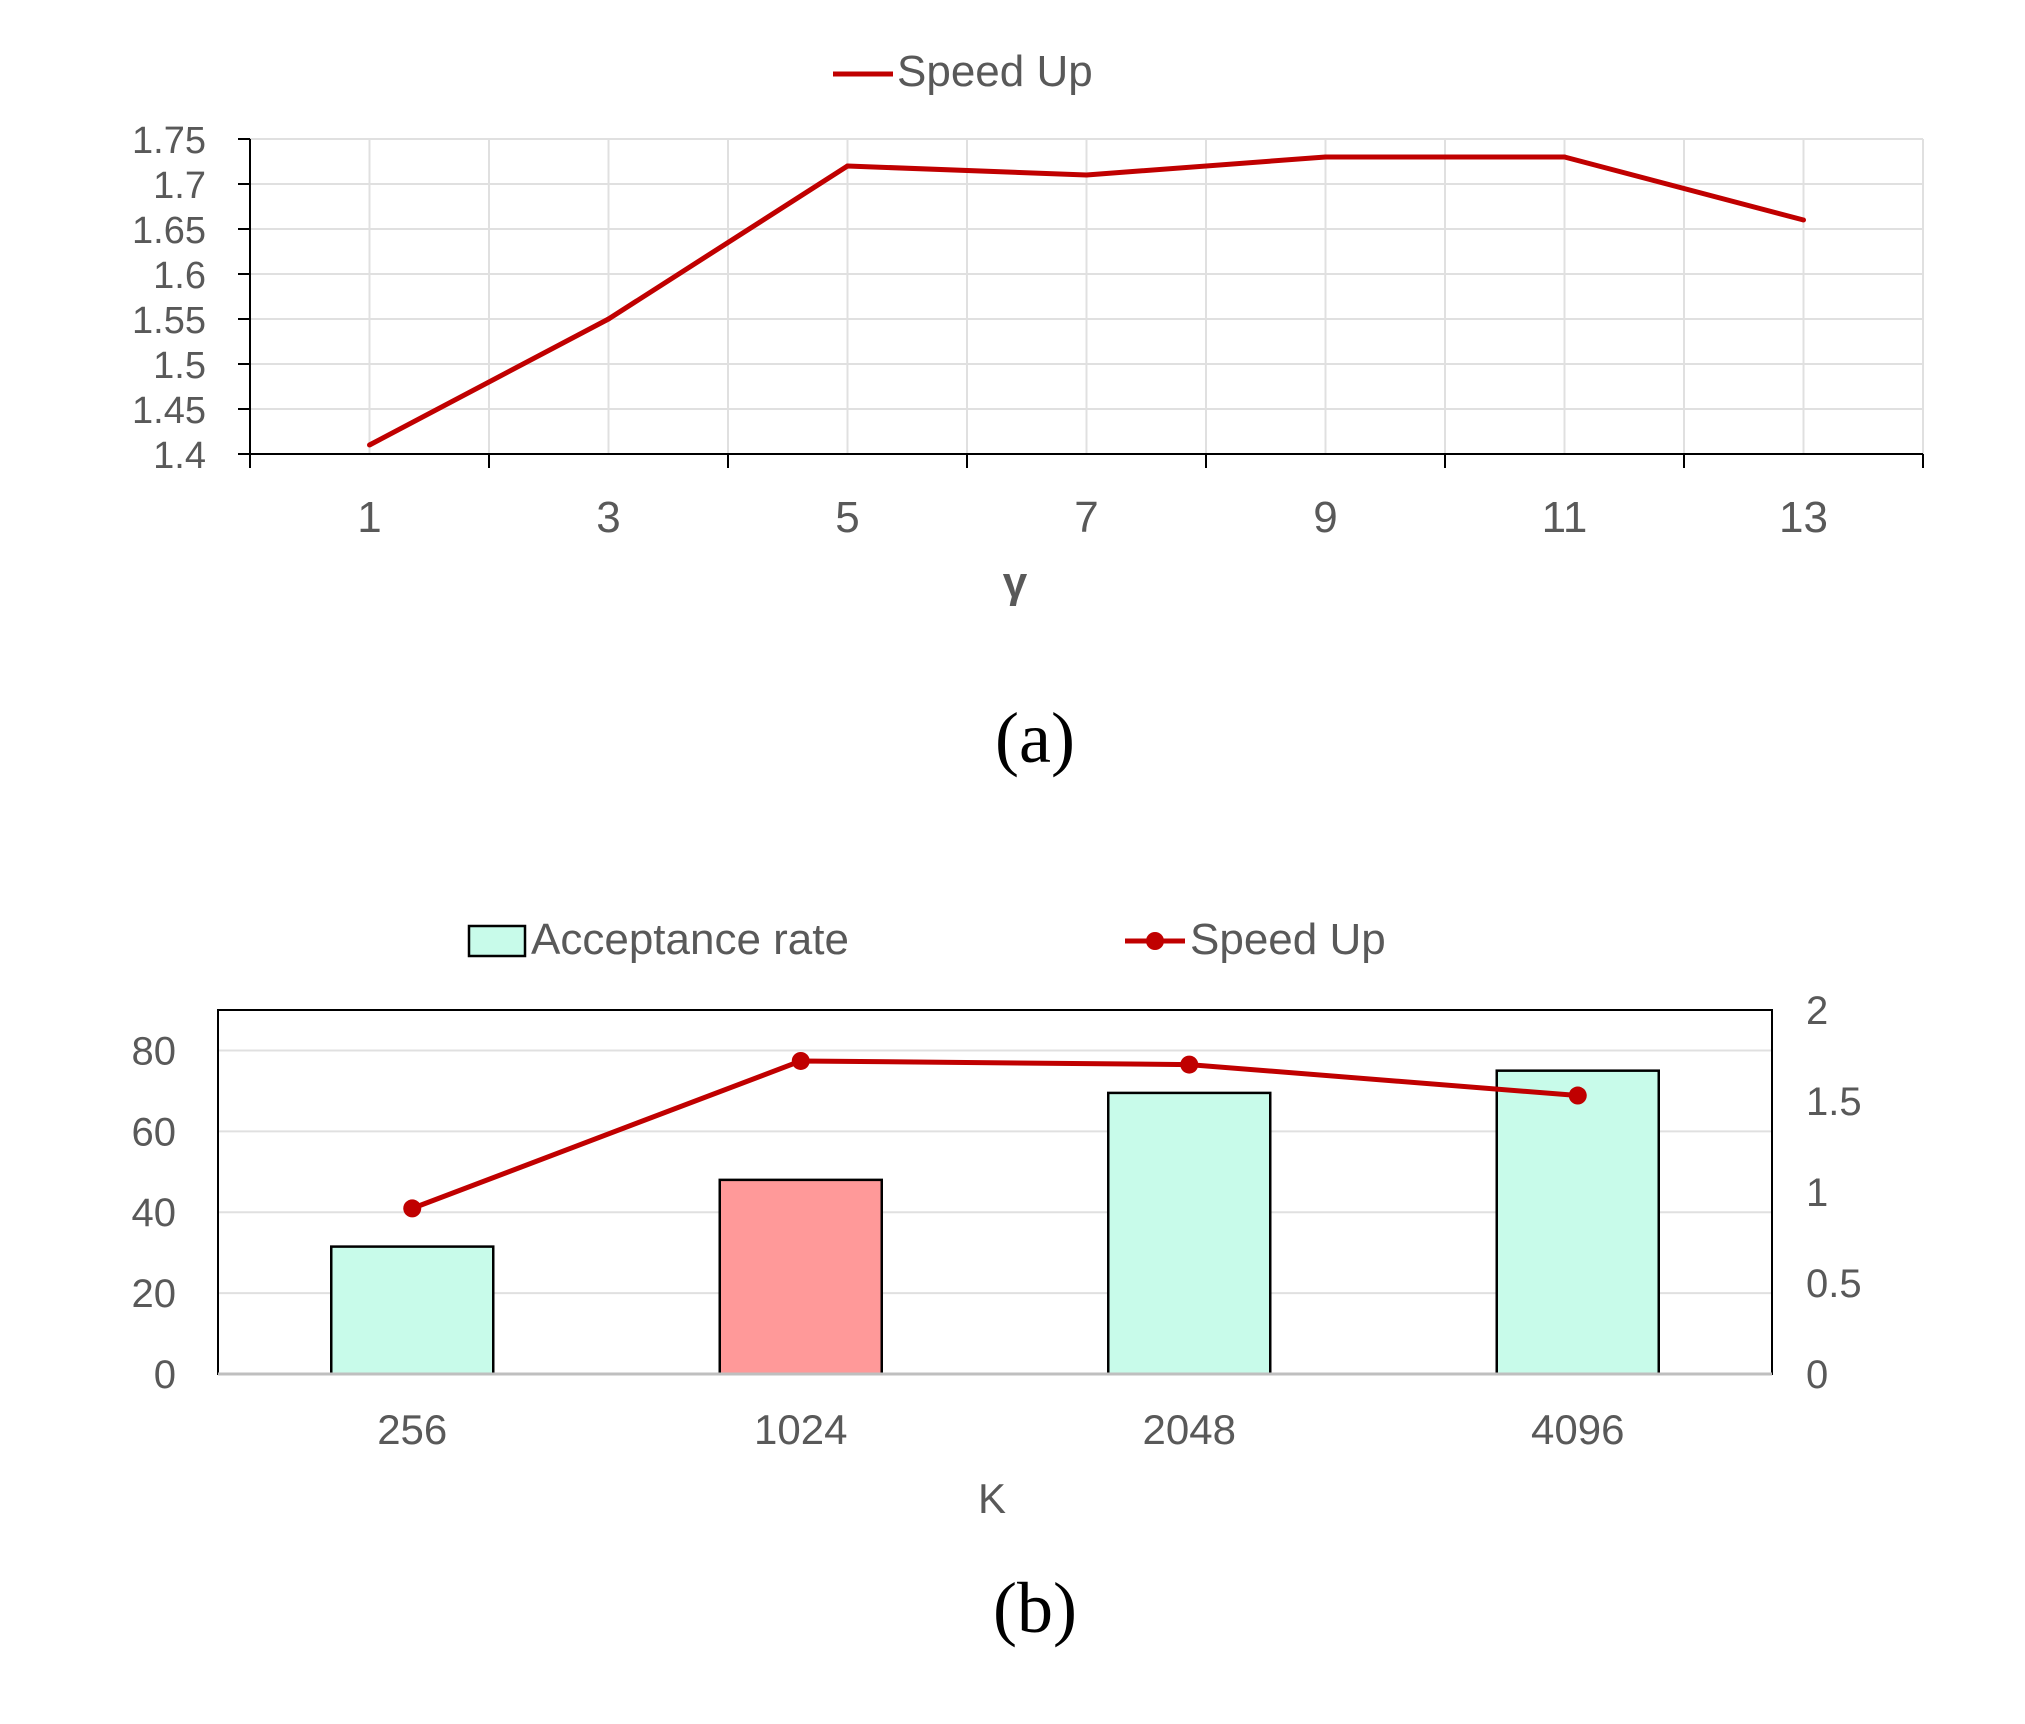  I want to click on y-tick-label-left-b: 40, so click(154, 1213).